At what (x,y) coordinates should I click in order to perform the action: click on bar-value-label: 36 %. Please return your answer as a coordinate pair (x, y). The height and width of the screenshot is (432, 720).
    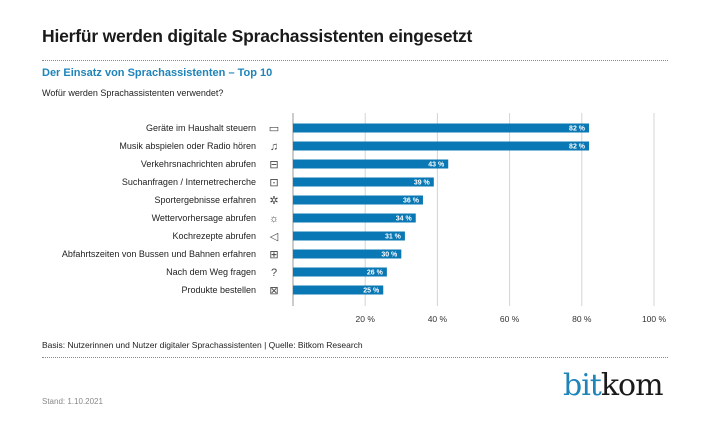
    Looking at the image, I should click on (411, 201).